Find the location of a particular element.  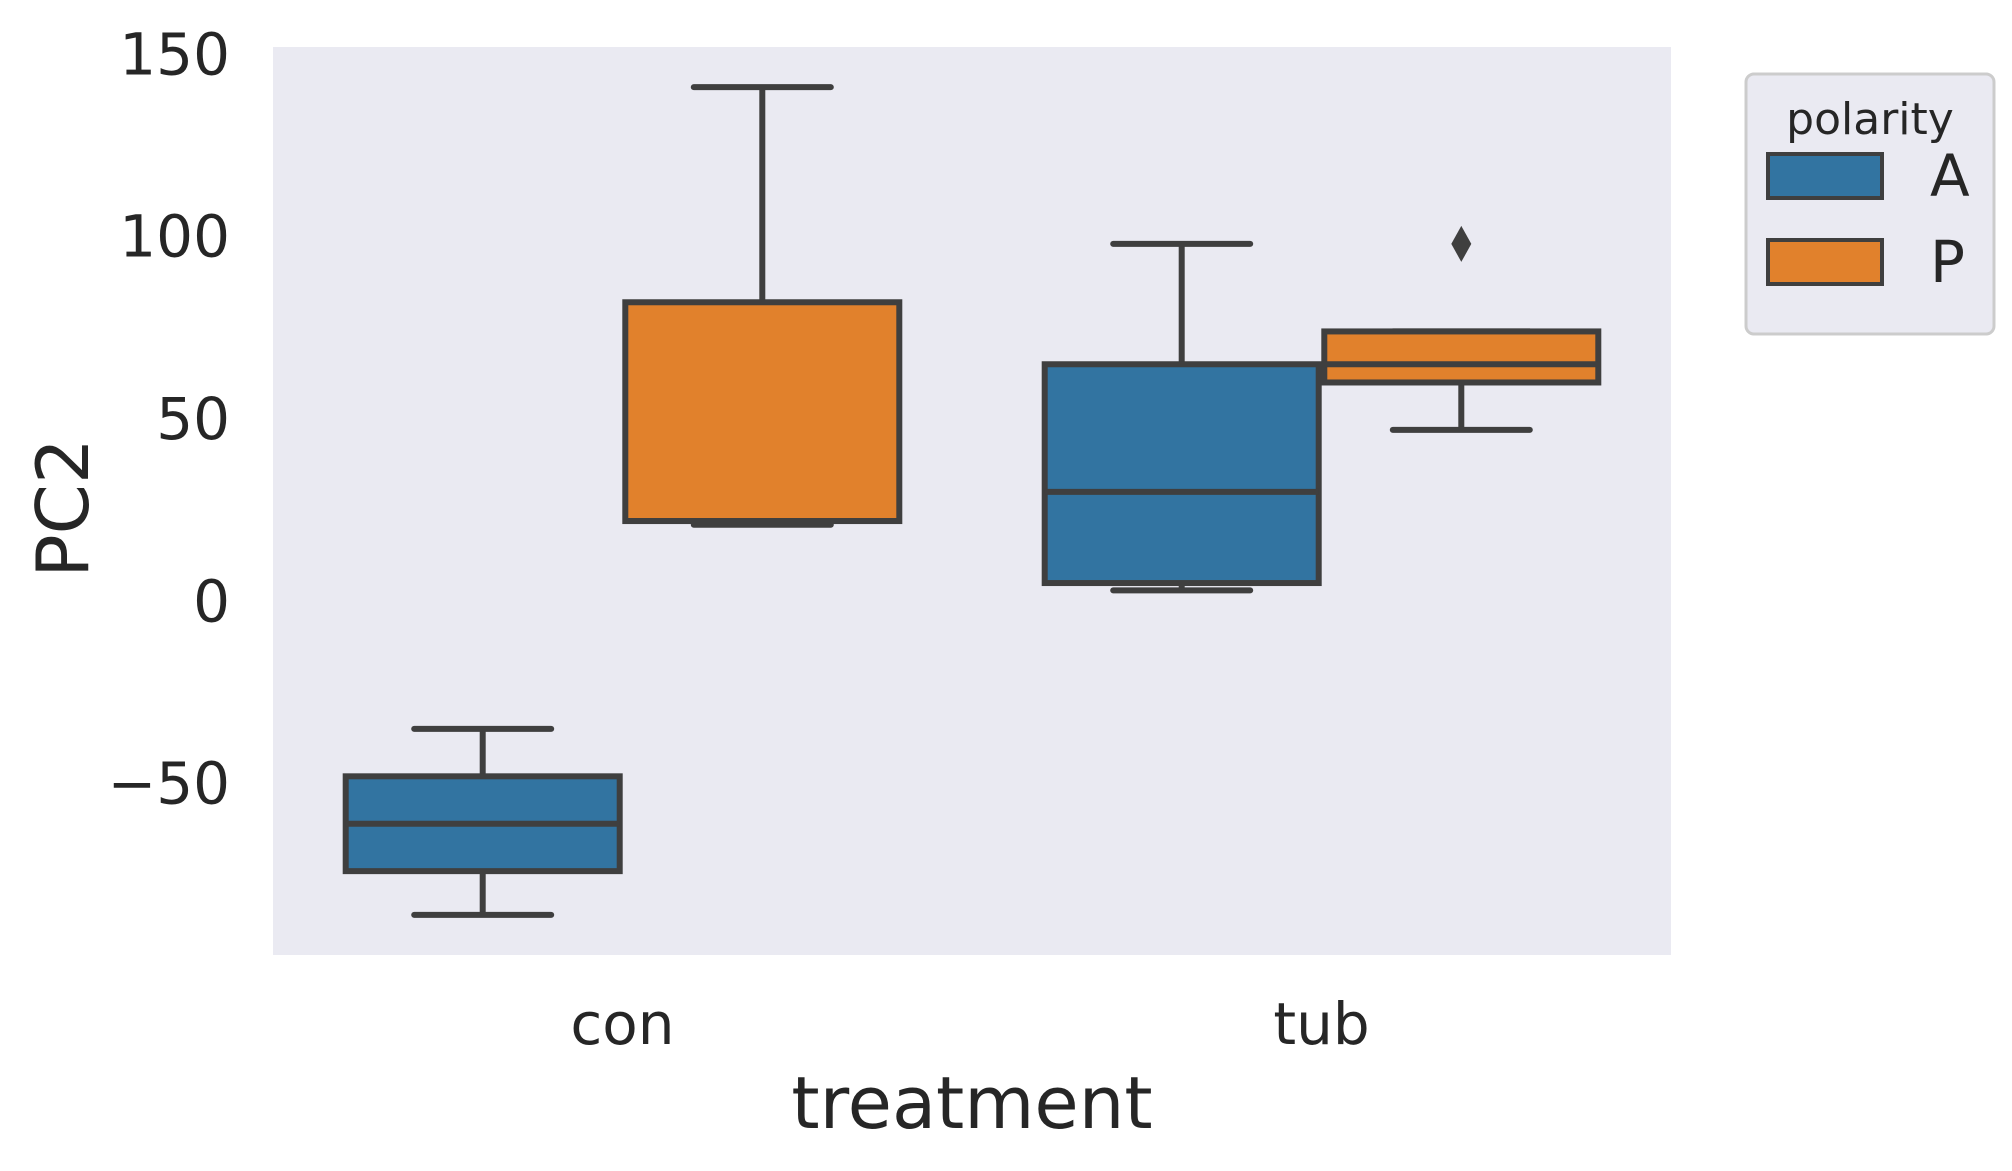

x-tick-labels: con tub is located at coordinates (969, 1024).